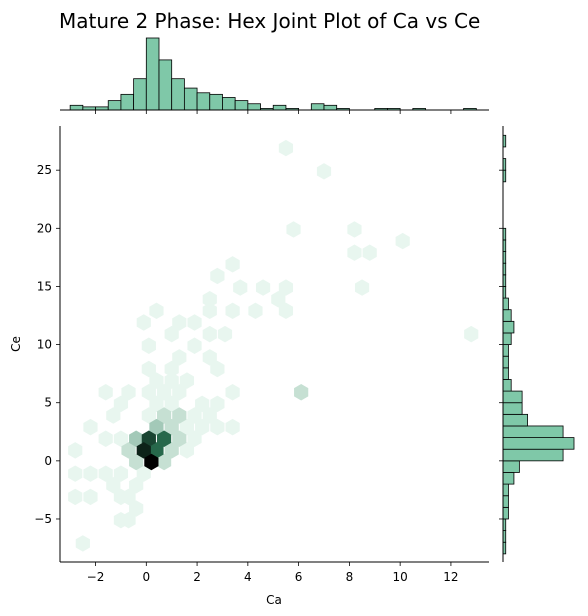 The height and width of the screenshot is (616, 588). Describe the element at coordinates (400, 577) in the screenshot. I see `x-tick-label: 10` at that location.